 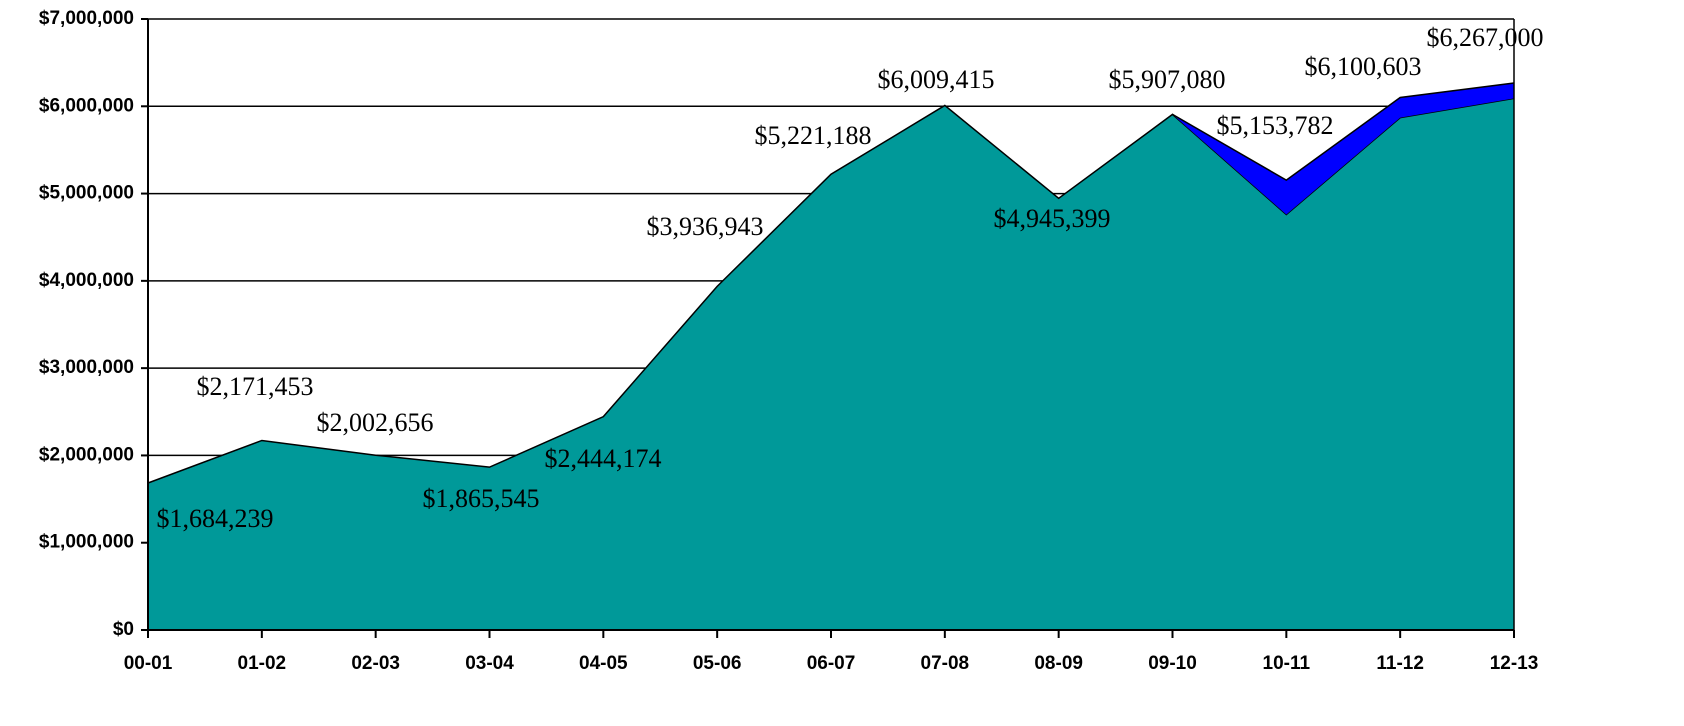 I want to click on data-label: $2,171,453, so click(x=255, y=386).